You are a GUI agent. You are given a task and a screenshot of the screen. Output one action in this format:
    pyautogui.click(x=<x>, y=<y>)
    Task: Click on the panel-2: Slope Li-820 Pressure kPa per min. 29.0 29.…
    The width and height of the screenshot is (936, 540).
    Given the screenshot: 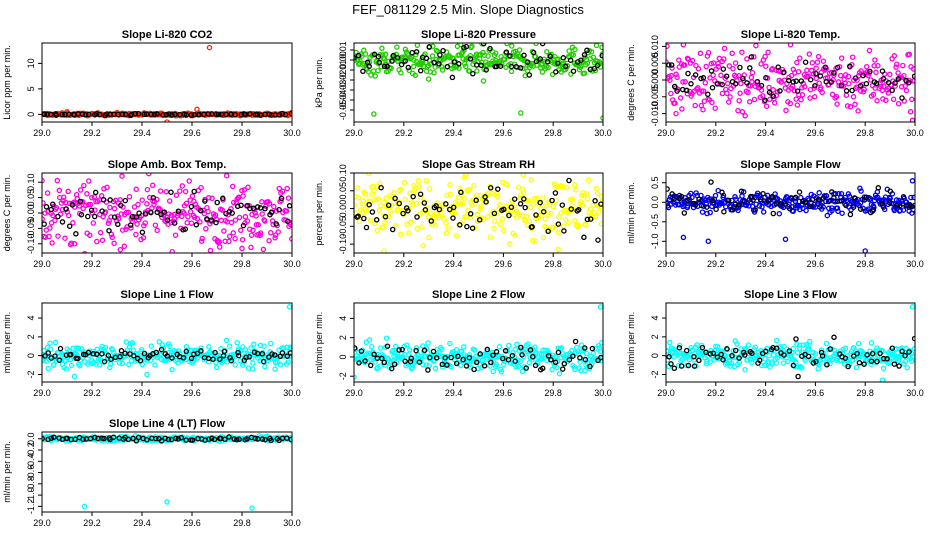 What is the action you would take?
    pyautogui.click(x=463, y=83)
    